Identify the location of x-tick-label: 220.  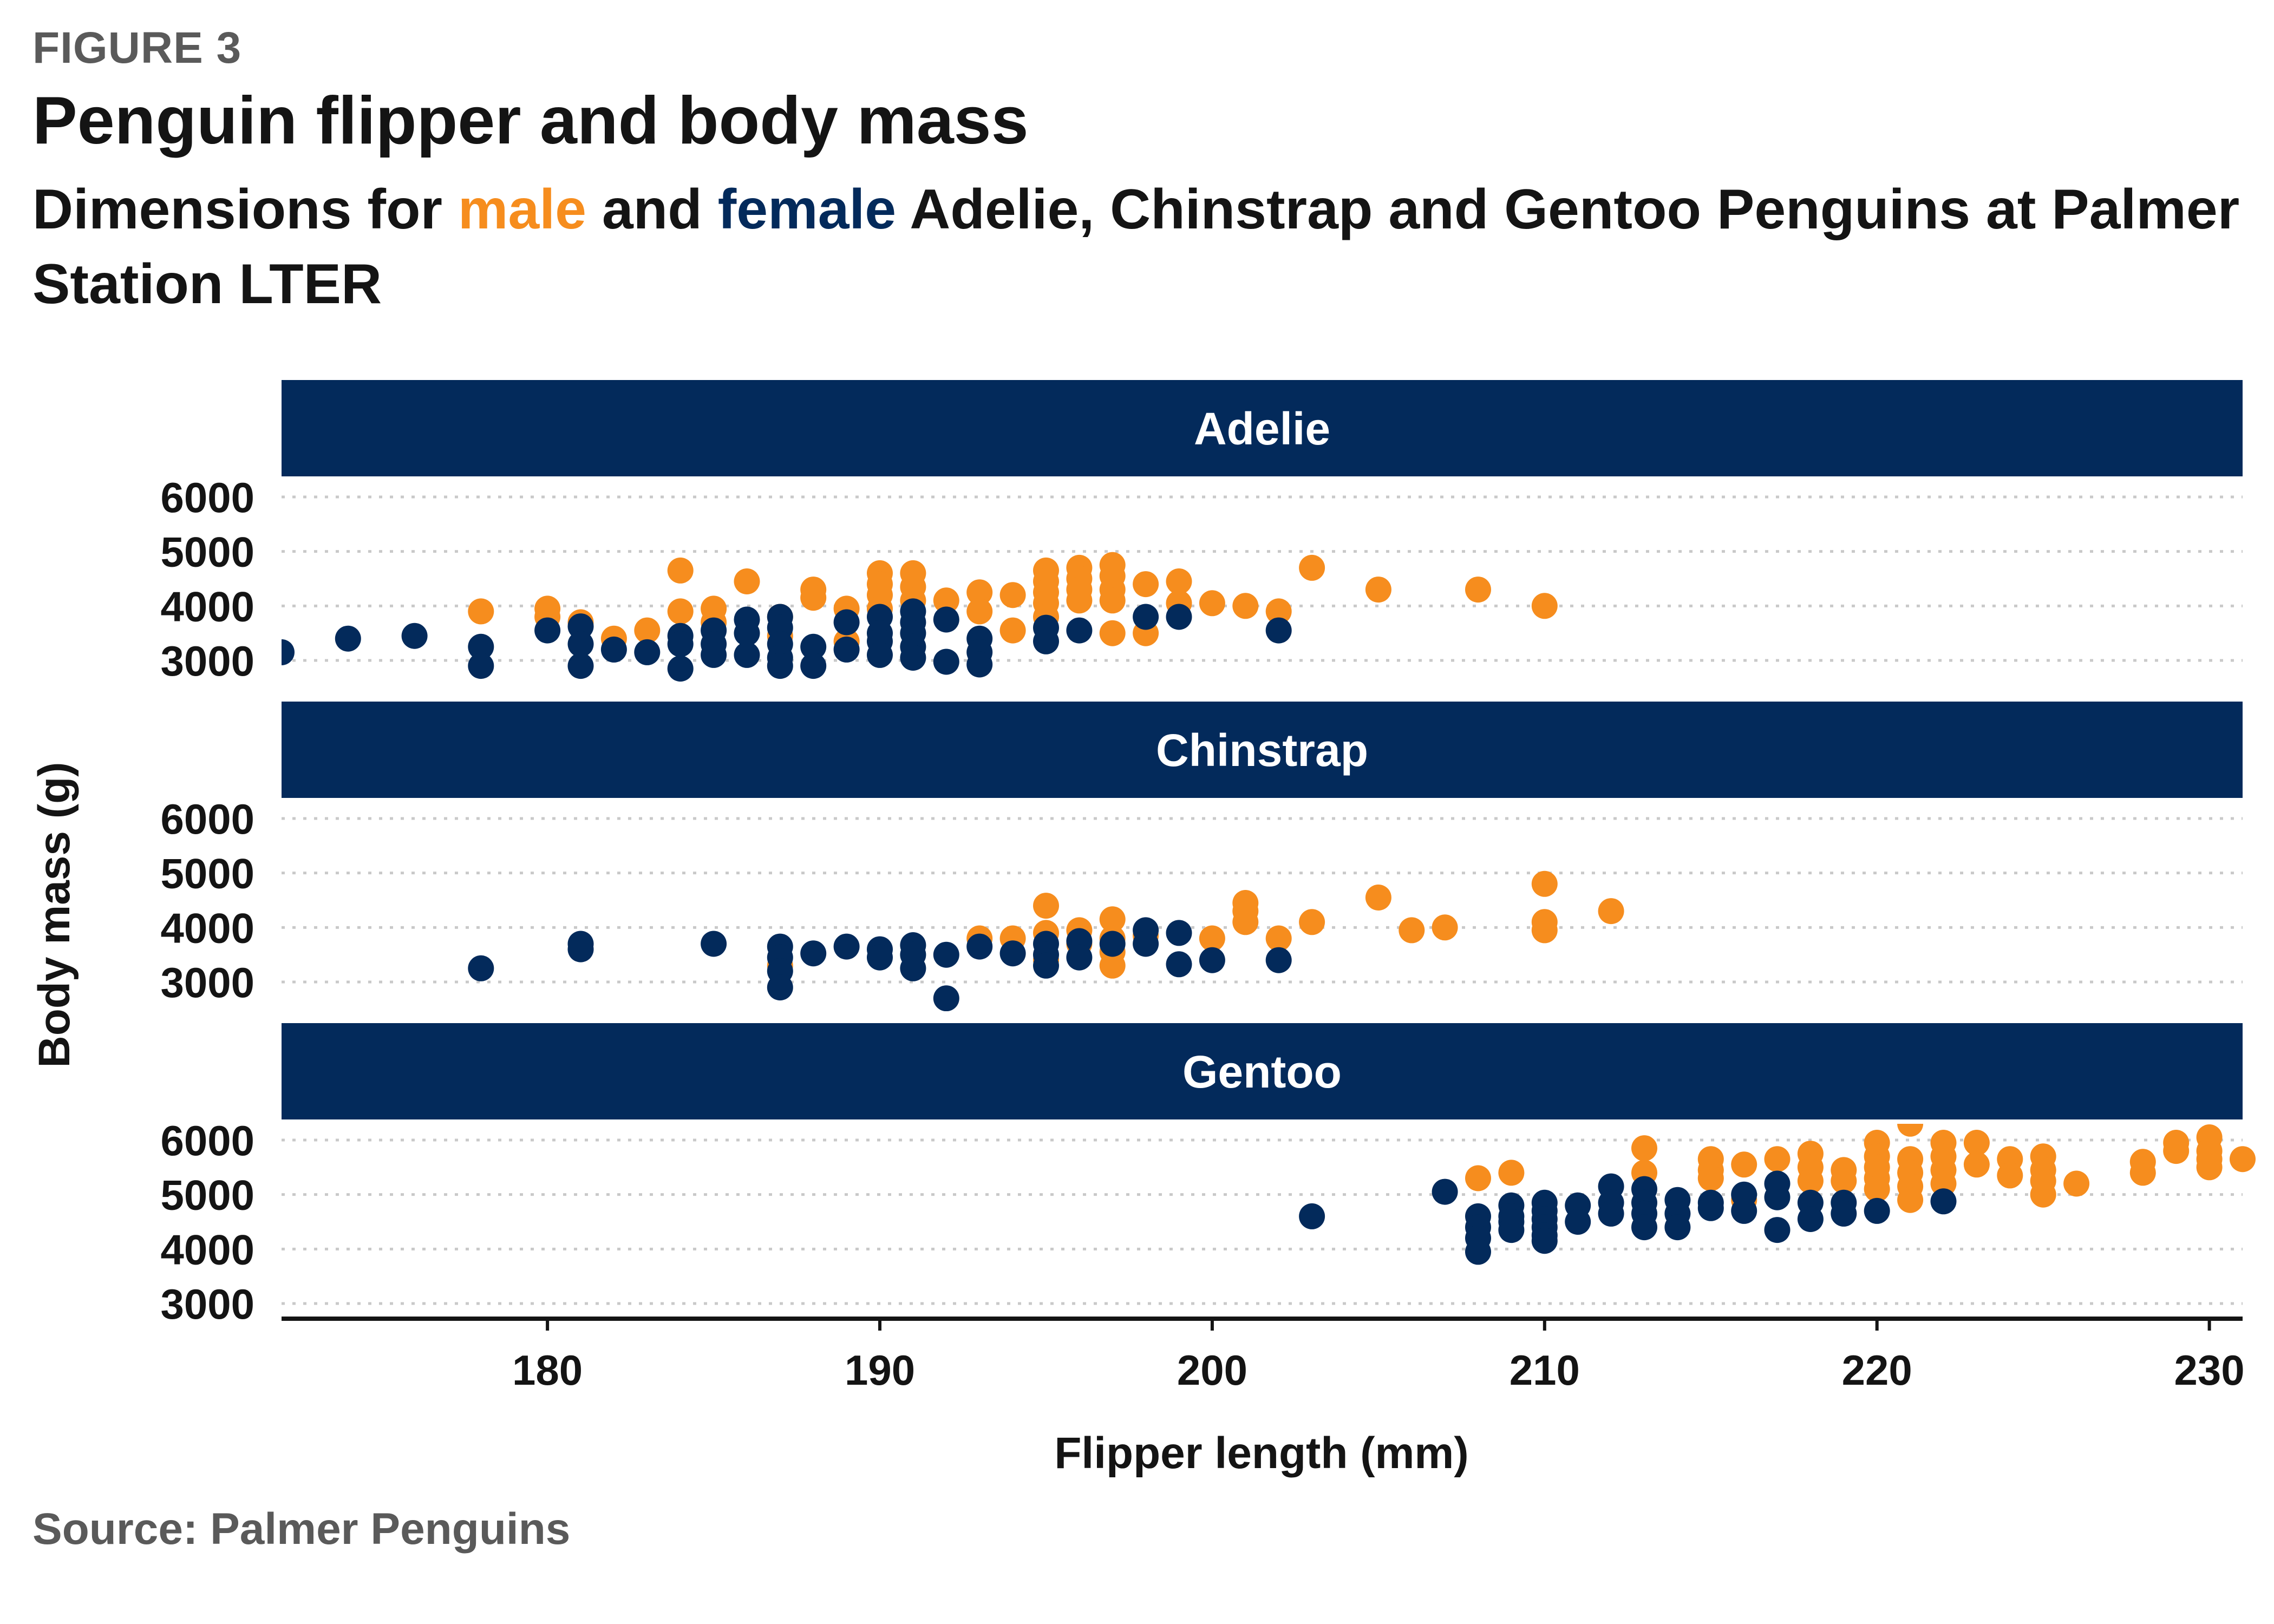
(1877, 1370).